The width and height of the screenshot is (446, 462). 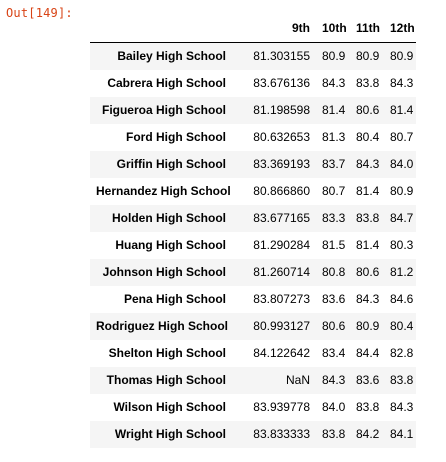 I want to click on table-cell: 80.3, so click(x=402, y=245).